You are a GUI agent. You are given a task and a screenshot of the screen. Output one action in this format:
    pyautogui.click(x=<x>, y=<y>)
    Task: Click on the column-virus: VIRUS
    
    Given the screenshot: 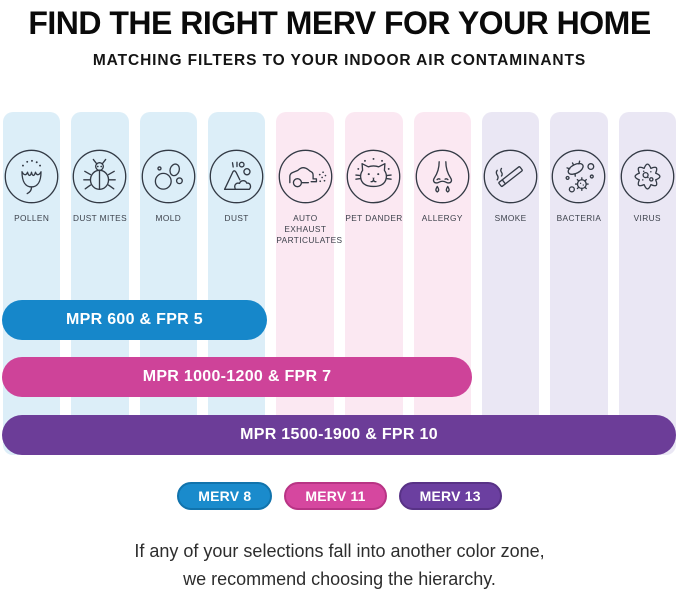 What is the action you would take?
    pyautogui.click(x=647, y=283)
    